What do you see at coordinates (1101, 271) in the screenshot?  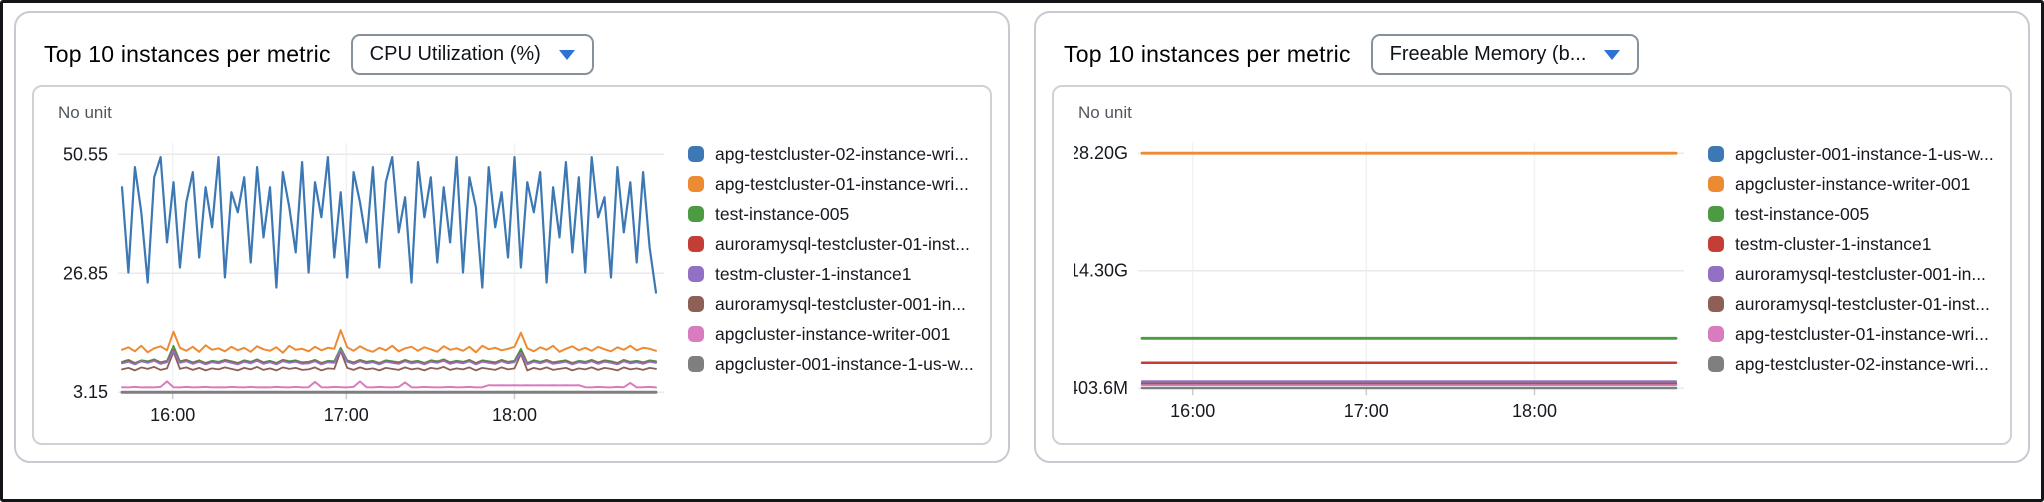 I see `y-tick-label: 14.30G` at bounding box center [1101, 271].